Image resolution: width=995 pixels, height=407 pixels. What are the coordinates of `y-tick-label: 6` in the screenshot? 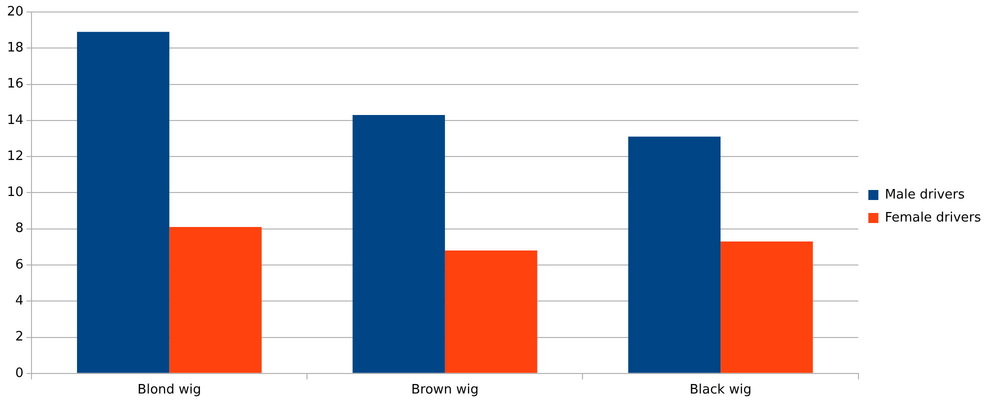 It's located at (19, 264).